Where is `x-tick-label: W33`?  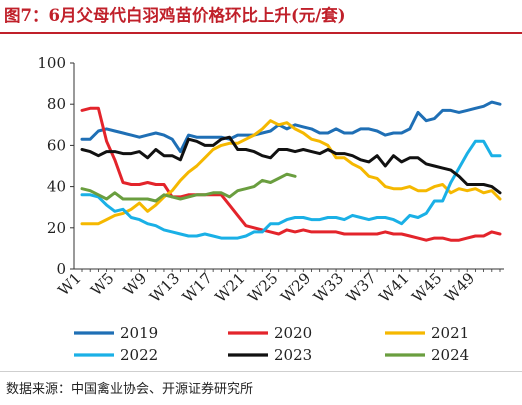
x-tick-label: W33 is located at coordinates (328, 287).